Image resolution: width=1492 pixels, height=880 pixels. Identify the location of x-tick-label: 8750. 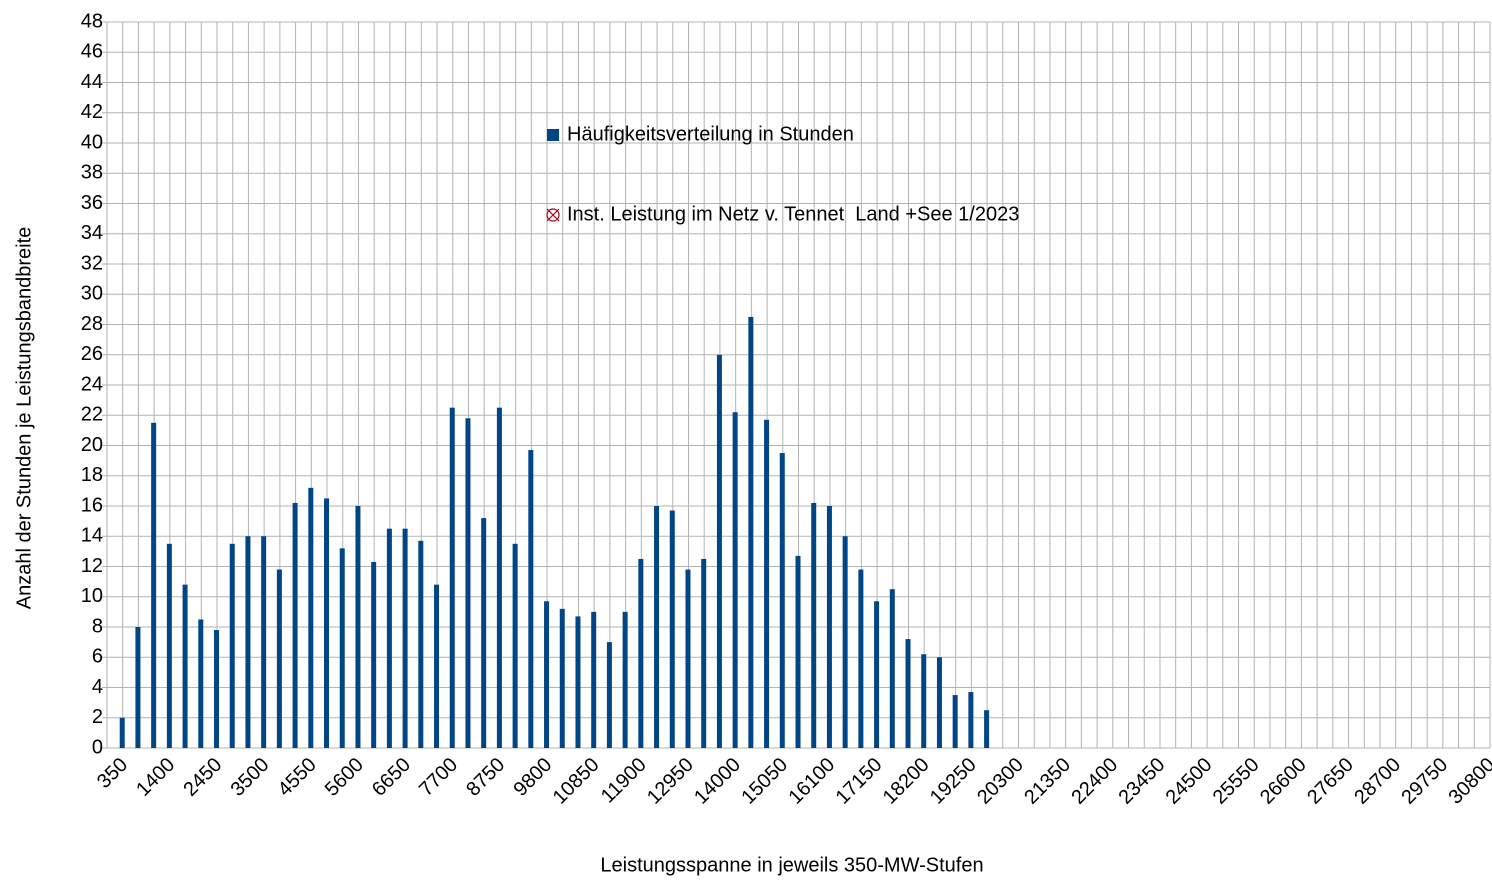
(485, 777).